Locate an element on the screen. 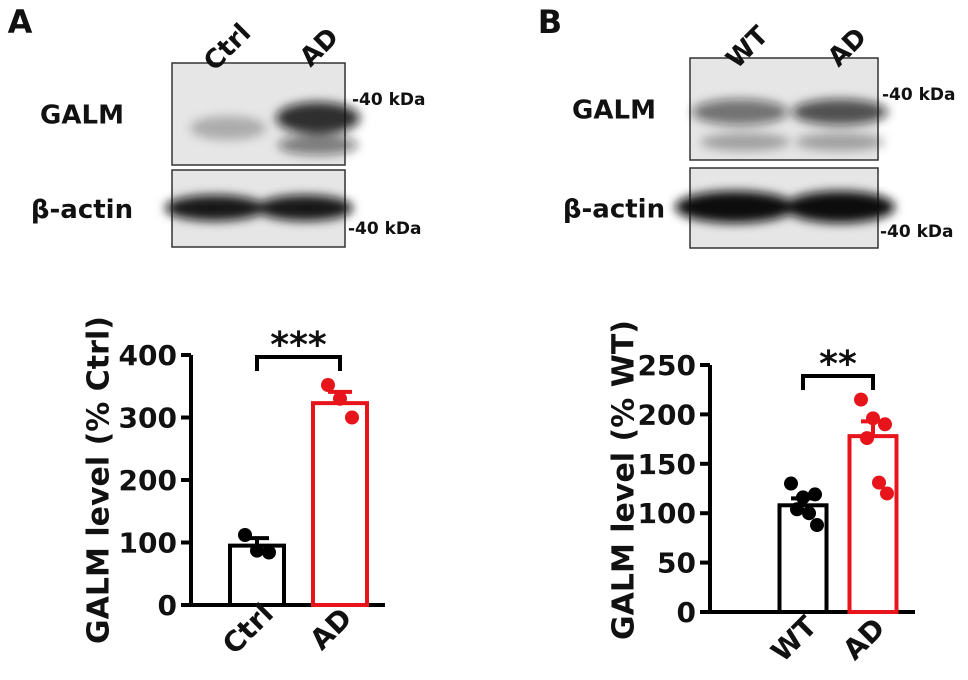 The image size is (968, 680). y-tick-label: 400 is located at coordinates (148, 355).